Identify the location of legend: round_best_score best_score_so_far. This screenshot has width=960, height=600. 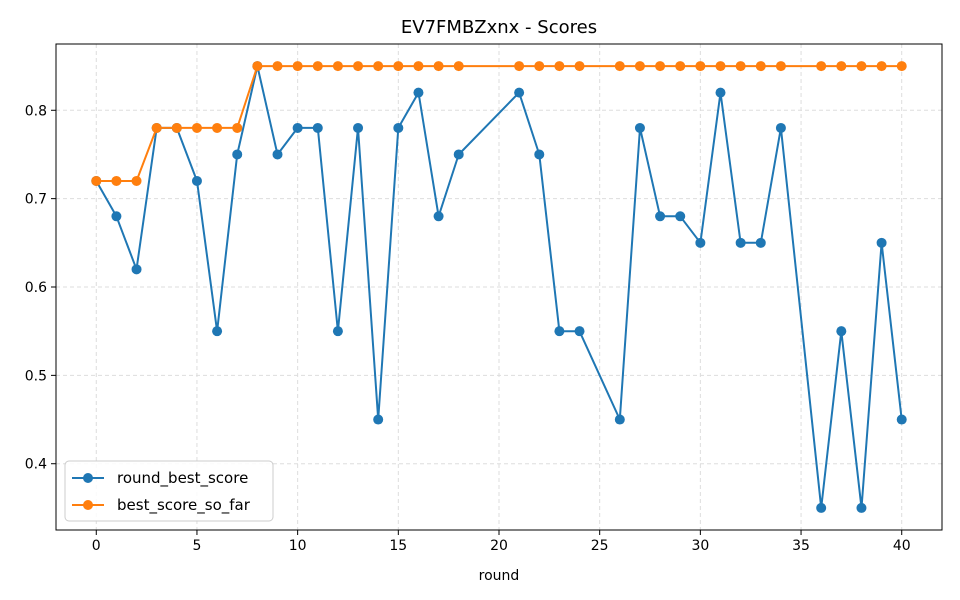
(169, 491).